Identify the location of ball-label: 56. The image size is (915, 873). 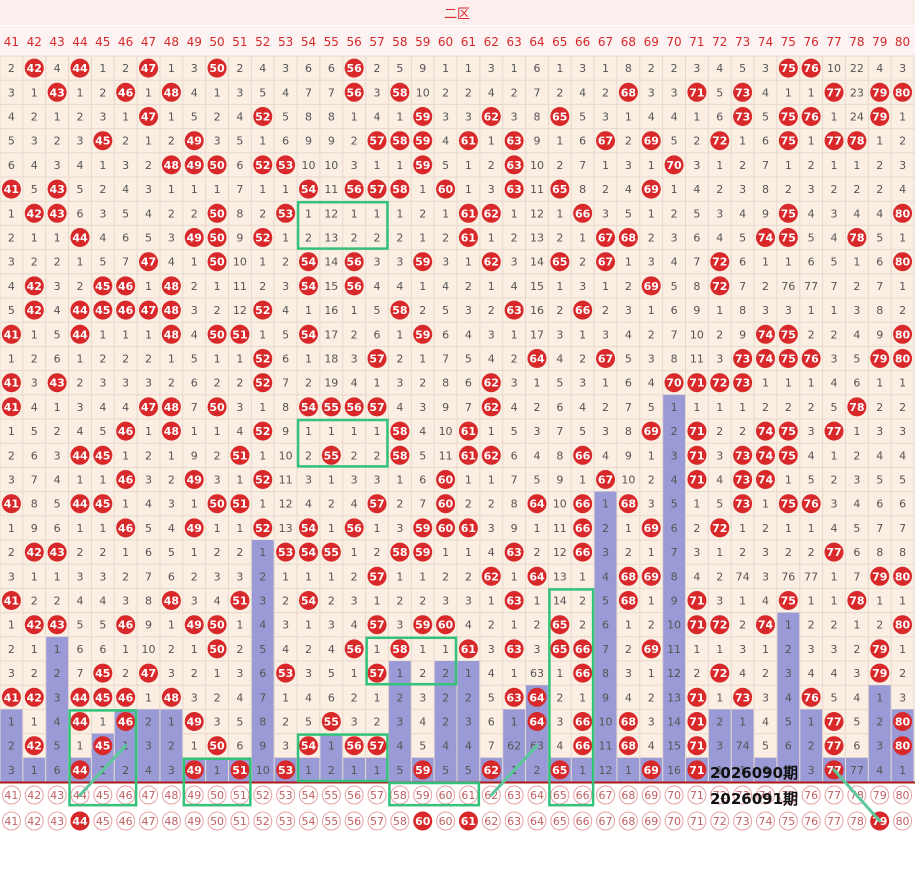
(355, 189).